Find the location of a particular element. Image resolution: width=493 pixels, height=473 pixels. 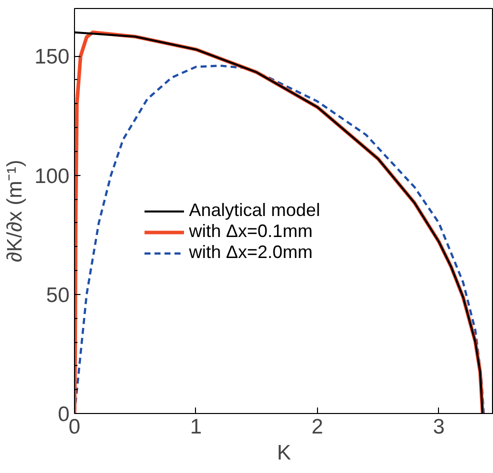

legend-label: with Δx=0.1mm is located at coordinates (251, 231).